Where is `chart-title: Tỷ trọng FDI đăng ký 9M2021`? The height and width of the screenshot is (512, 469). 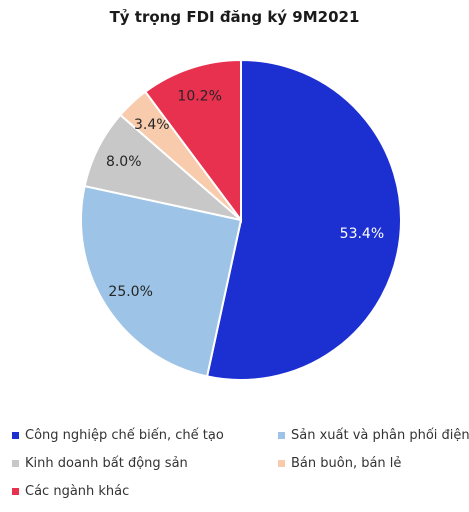
chart-title: Tỷ trọng FDI đăng ký 9M2021 is located at coordinates (234, 17).